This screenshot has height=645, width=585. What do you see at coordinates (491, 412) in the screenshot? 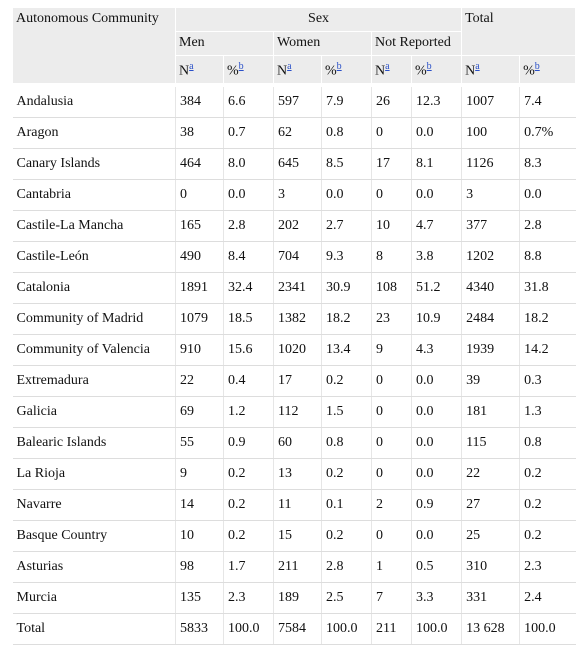
I see `cell: 181` at bounding box center [491, 412].